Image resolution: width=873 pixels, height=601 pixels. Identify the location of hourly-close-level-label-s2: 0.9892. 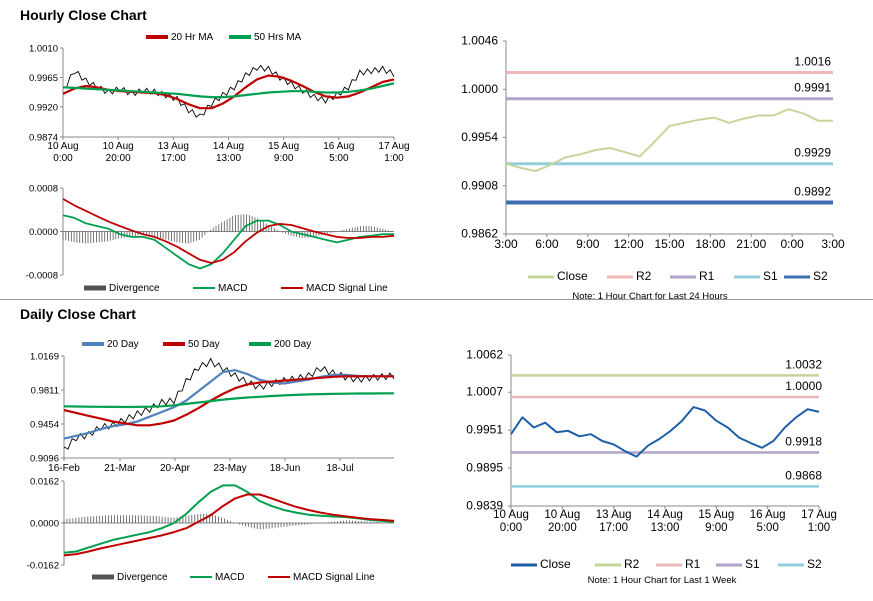
(812, 192).